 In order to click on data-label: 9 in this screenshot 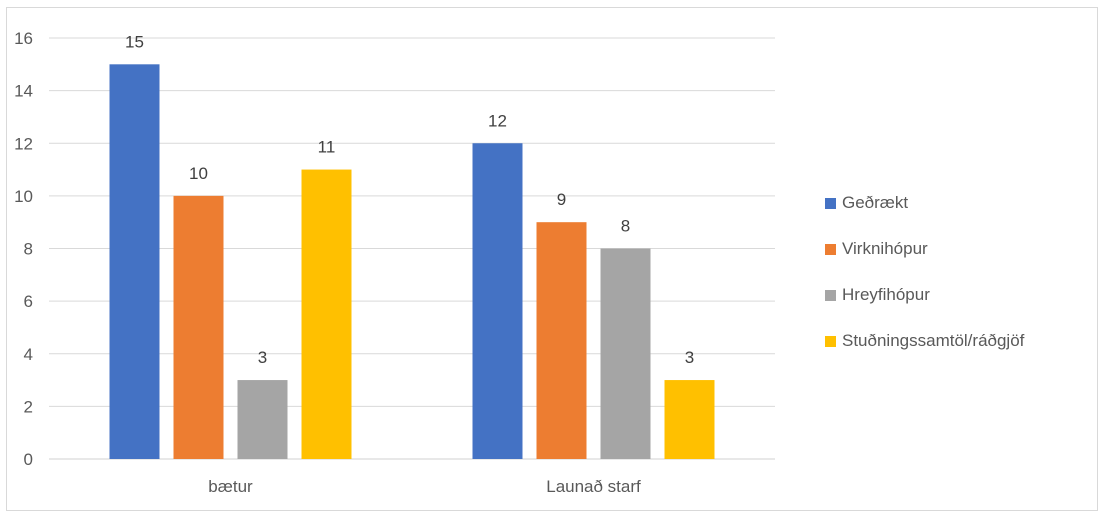, I will do `click(561, 199)`.